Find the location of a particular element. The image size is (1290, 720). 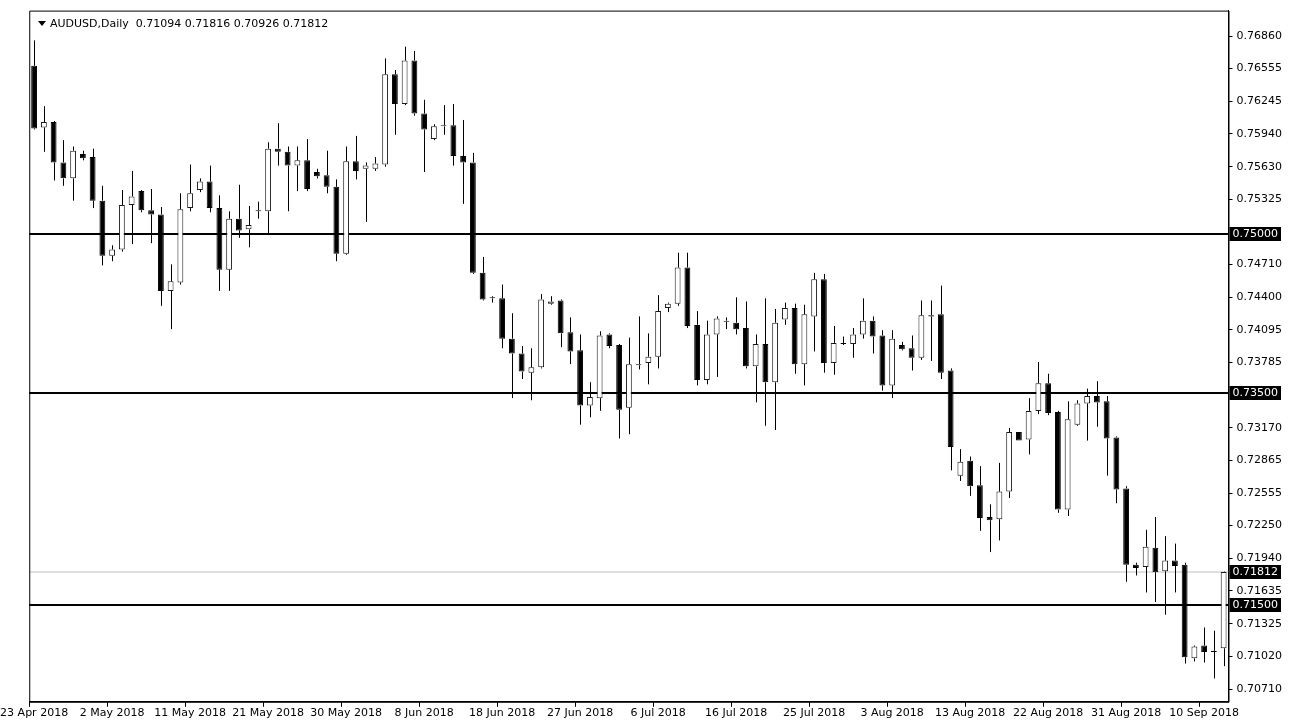

x-tick-label: 3 Aug 2018 is located at coordinates (892, 713).